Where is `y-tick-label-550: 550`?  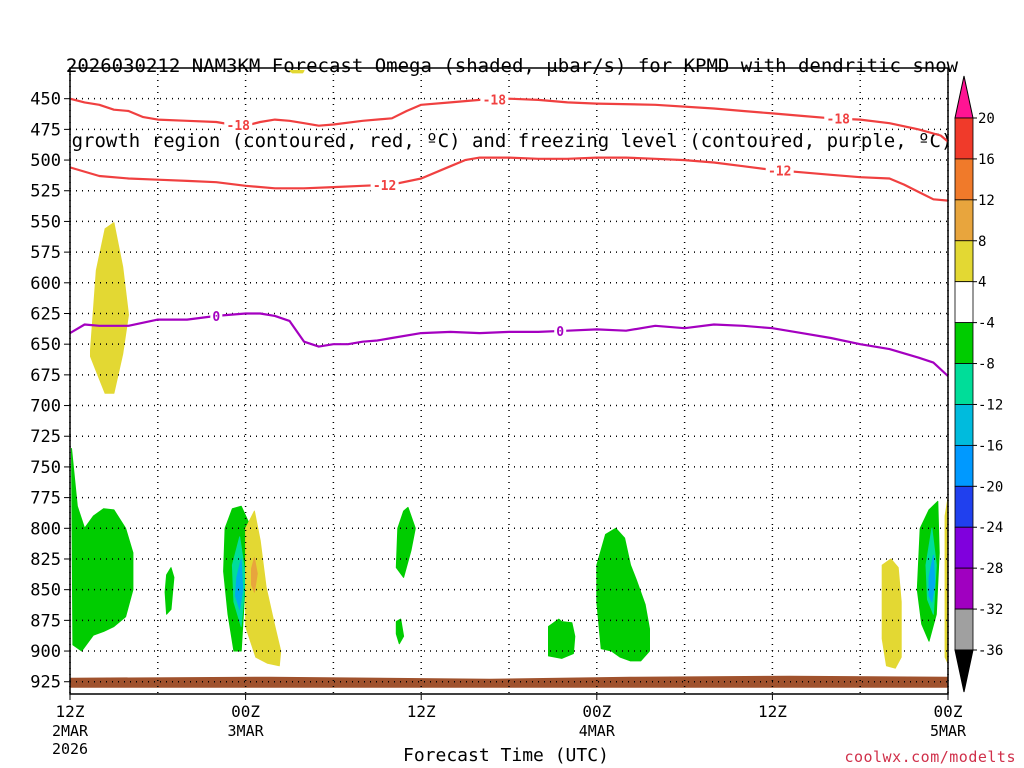
y-tick-label-550: 550 is located at coordinates (45, 222).